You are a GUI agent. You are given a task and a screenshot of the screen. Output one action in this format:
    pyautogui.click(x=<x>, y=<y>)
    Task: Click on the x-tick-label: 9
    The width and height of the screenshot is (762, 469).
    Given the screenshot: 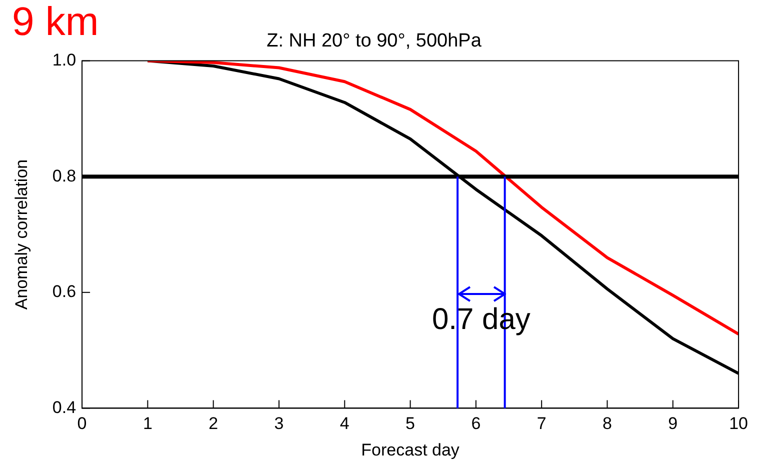 What is the action you would take?
    pyautogui.click(x=673, y=424)
    